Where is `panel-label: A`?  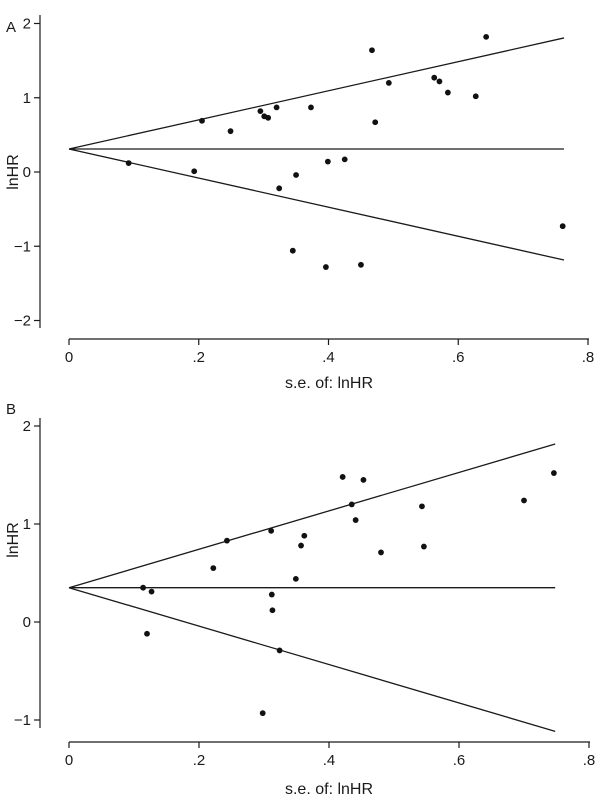
panel-label: A is located at coordinates (11, 27).